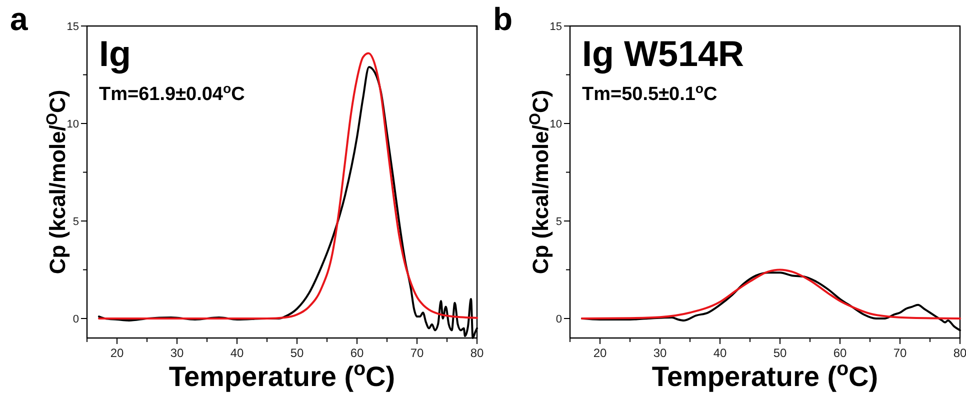  I want to click on chart-title: Ig W514R, so click(663, 53).